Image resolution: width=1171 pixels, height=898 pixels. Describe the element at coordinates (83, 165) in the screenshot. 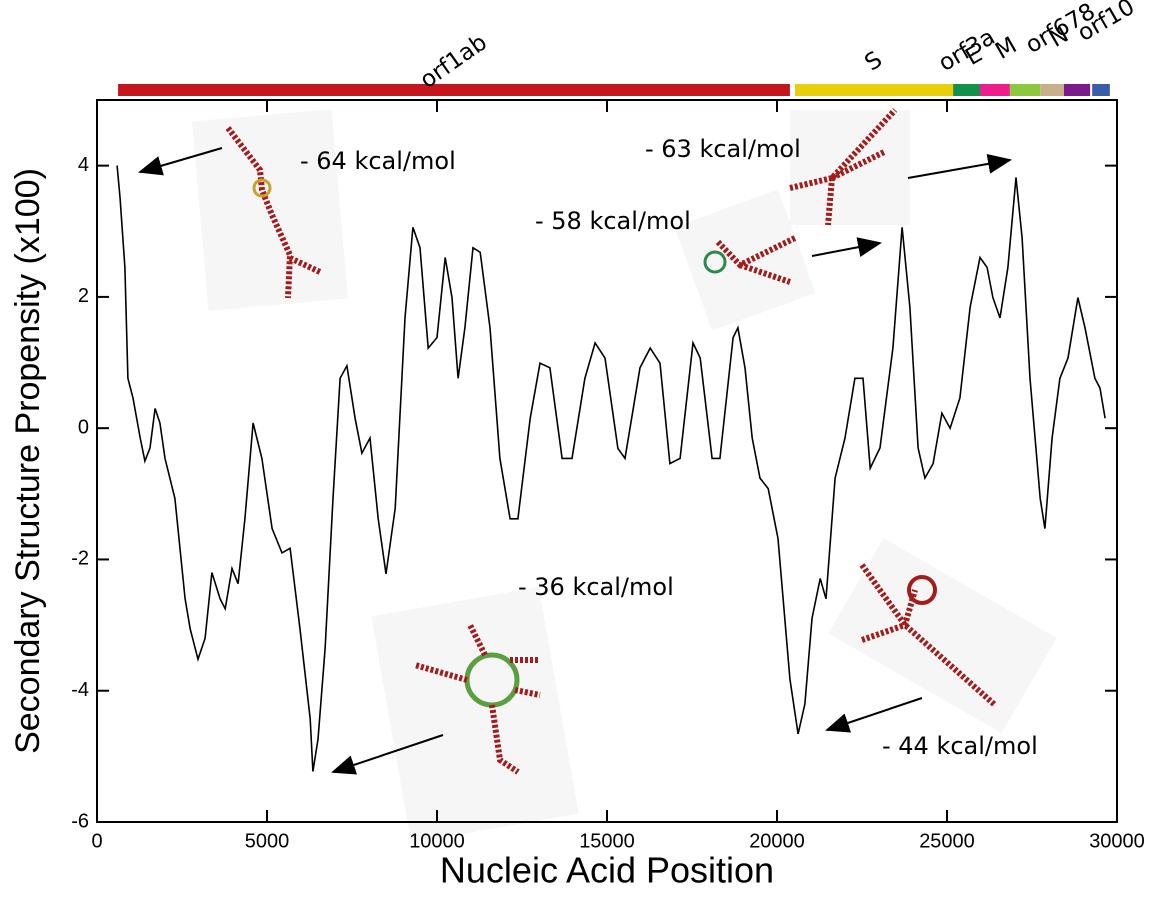

I see `y-tick-label: 4` at that location.